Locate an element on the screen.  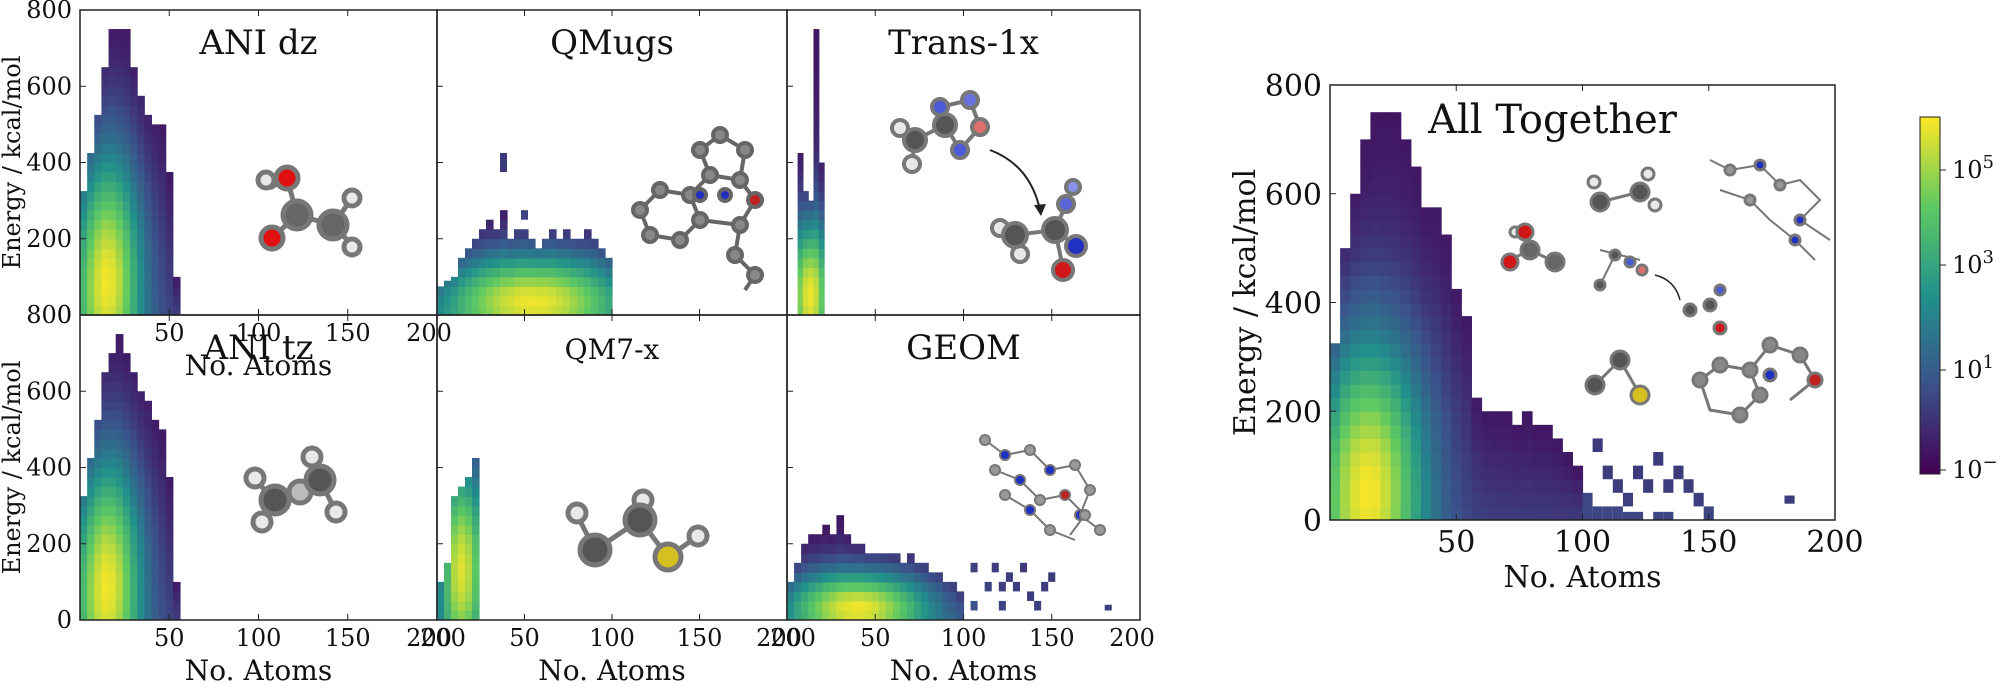
qmugs-molecule-icon is located at coordinates (697, 209).